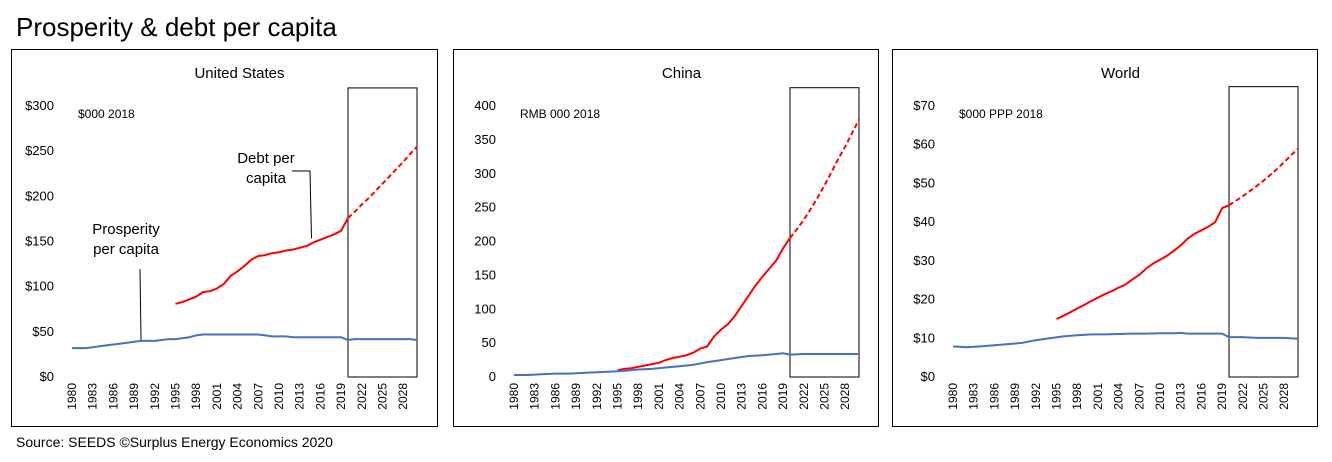 The height and width of the screenshot is (462, 1332). What do you see at coordinates (924, 260) in the screenshot?
I see `y-tick-label: $30` at bounding box center [924, 260].